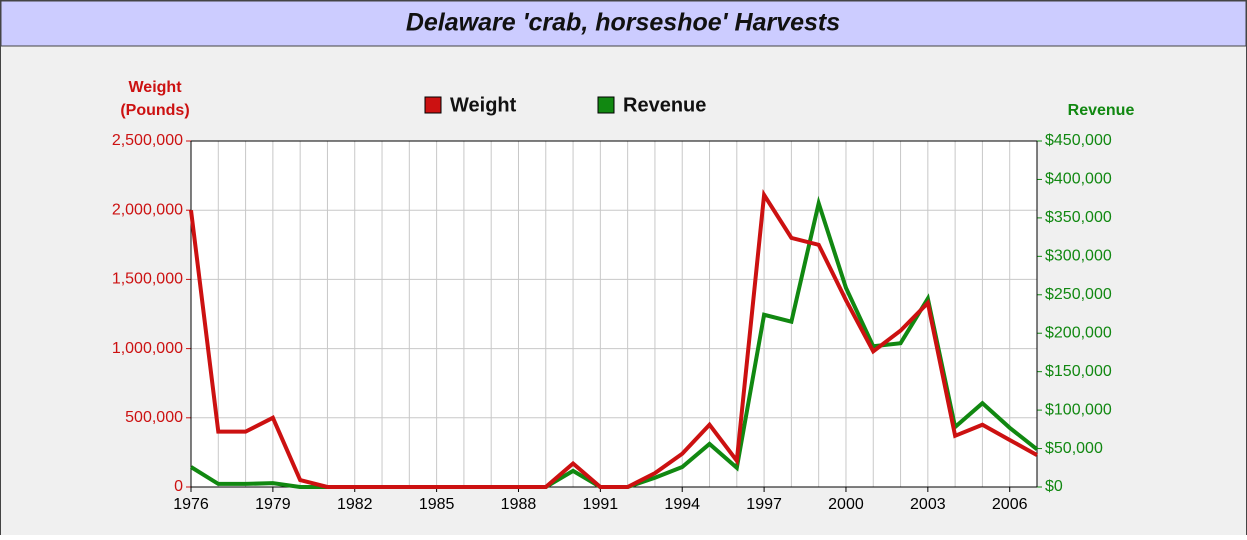 The height and width of the screenshot is (540, 1247). Describe the element at coordinates (147, 348) in the screenshot. I see `y-tick-label: 1,000,000` at that location.